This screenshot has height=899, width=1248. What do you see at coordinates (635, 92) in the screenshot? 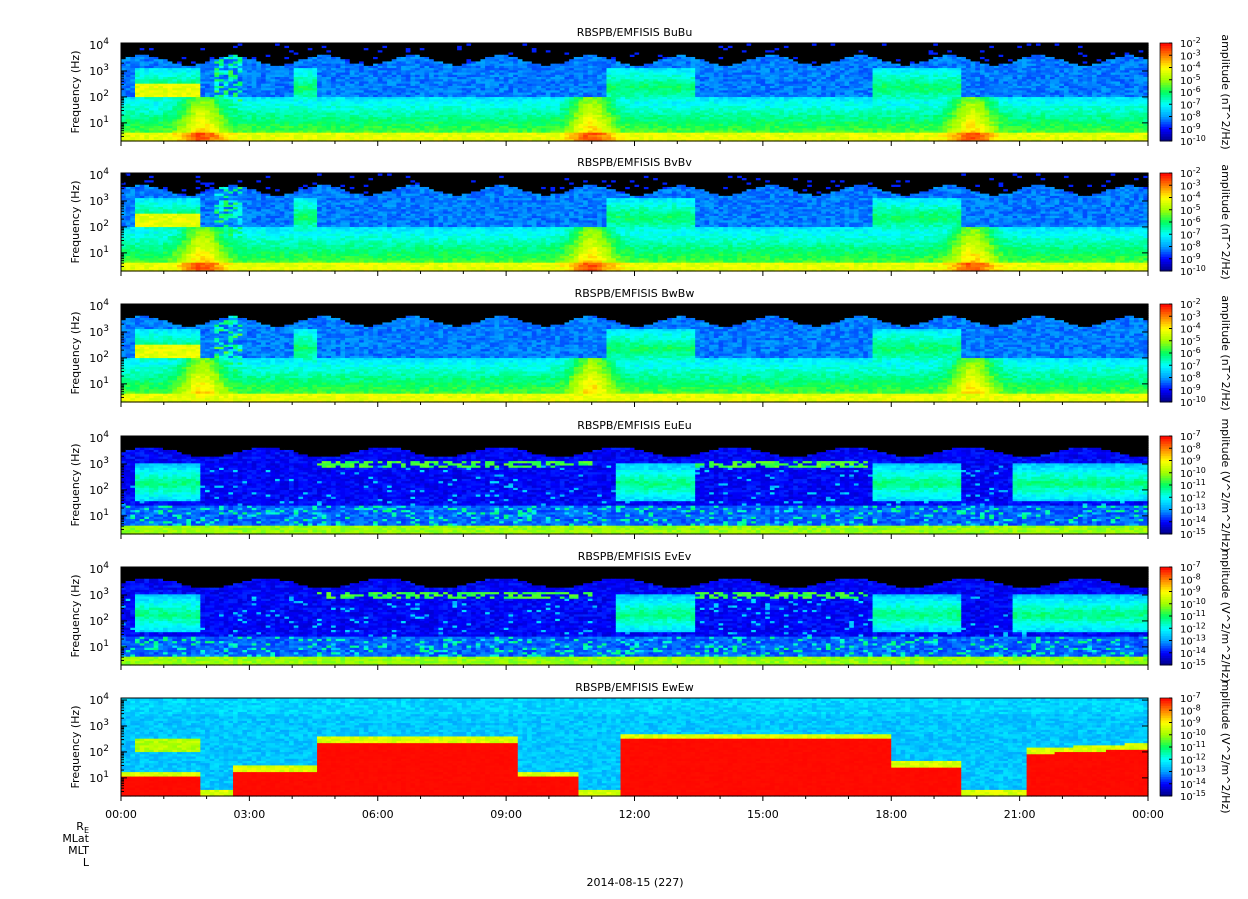
I see `spectrogram-cells` at bounding box center [635, 92].